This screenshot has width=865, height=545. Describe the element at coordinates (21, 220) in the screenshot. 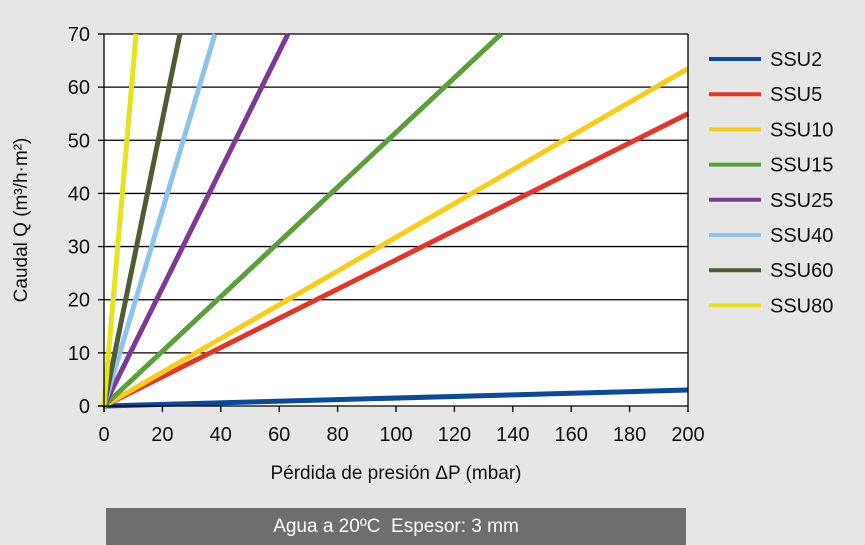

I see `y-axis-title: Caudal Q (m³/h·m²)` at that location.